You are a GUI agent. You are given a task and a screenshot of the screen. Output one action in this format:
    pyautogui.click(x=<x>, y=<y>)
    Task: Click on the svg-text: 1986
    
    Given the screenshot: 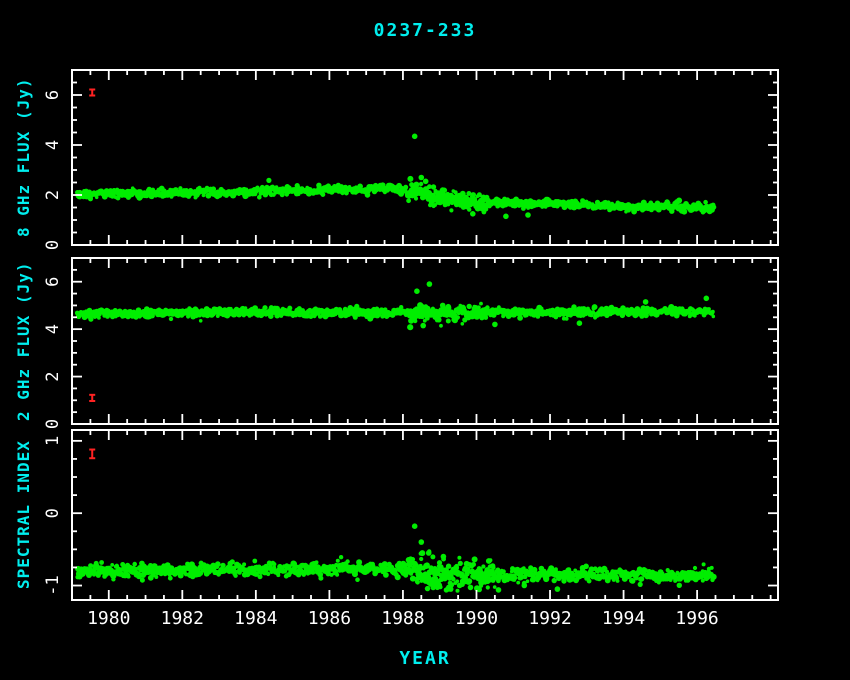 What is the action you would take?
    pyautogui.click(x=329, y=618)
    